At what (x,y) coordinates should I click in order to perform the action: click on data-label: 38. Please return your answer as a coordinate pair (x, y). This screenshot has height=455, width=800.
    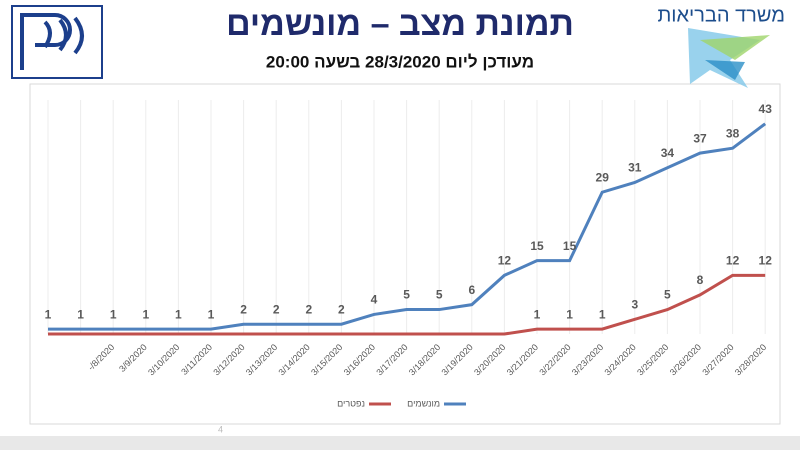
    Looking at the image, I should click on (733, 133).